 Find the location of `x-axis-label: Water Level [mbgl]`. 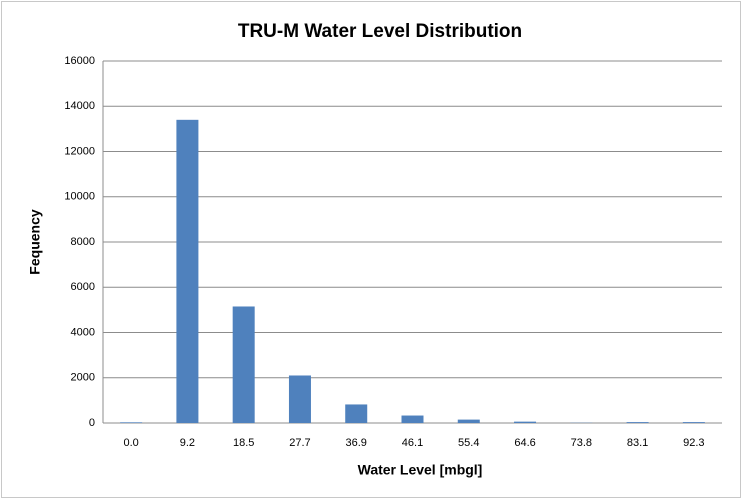

x-axis-label: Water Level [mbgl] is located at coordinates (420, 470).